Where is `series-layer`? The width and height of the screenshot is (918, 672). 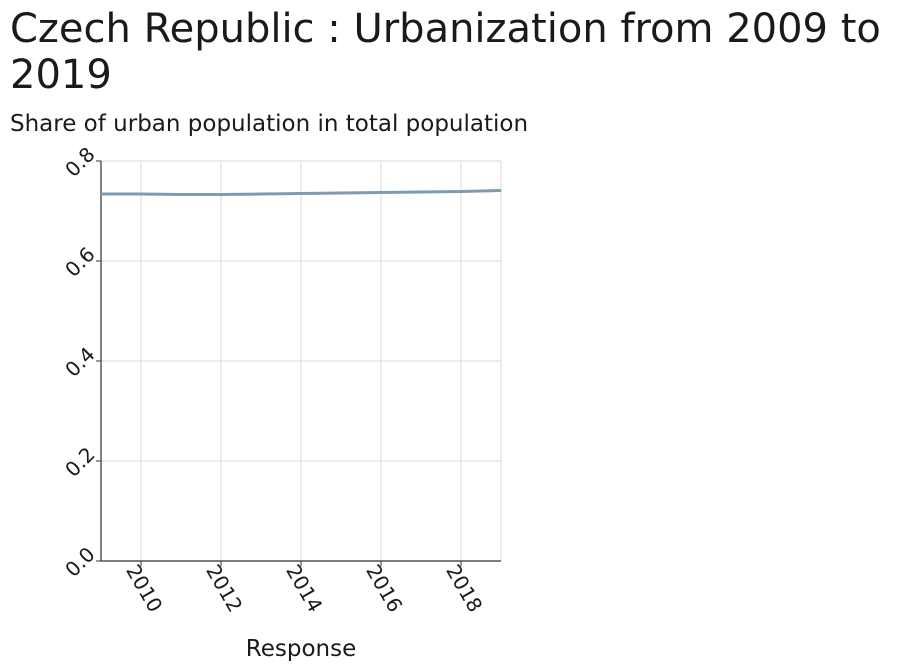 series-layer is located at coordinates (301, 192).